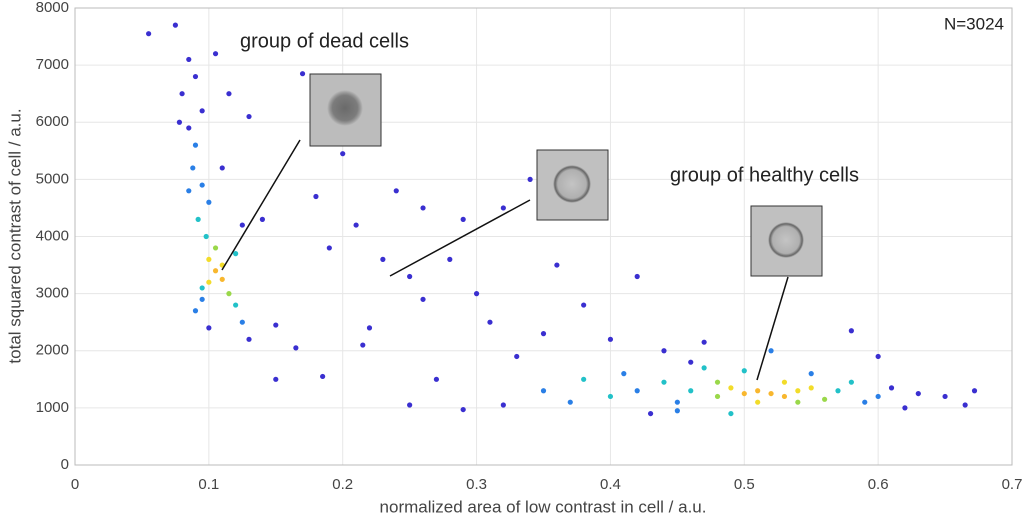  What do you see at coordinates (764, 175) in the screenshot?
I see `annotation: group of healthy cells` at bounding box center [764, 175].